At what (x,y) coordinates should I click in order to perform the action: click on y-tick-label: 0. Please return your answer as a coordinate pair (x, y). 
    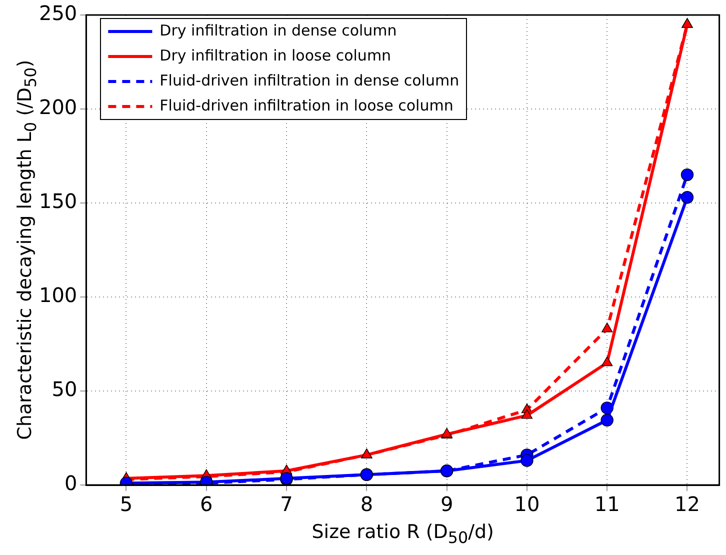
    Looking at the image, I should click on (71, 483).